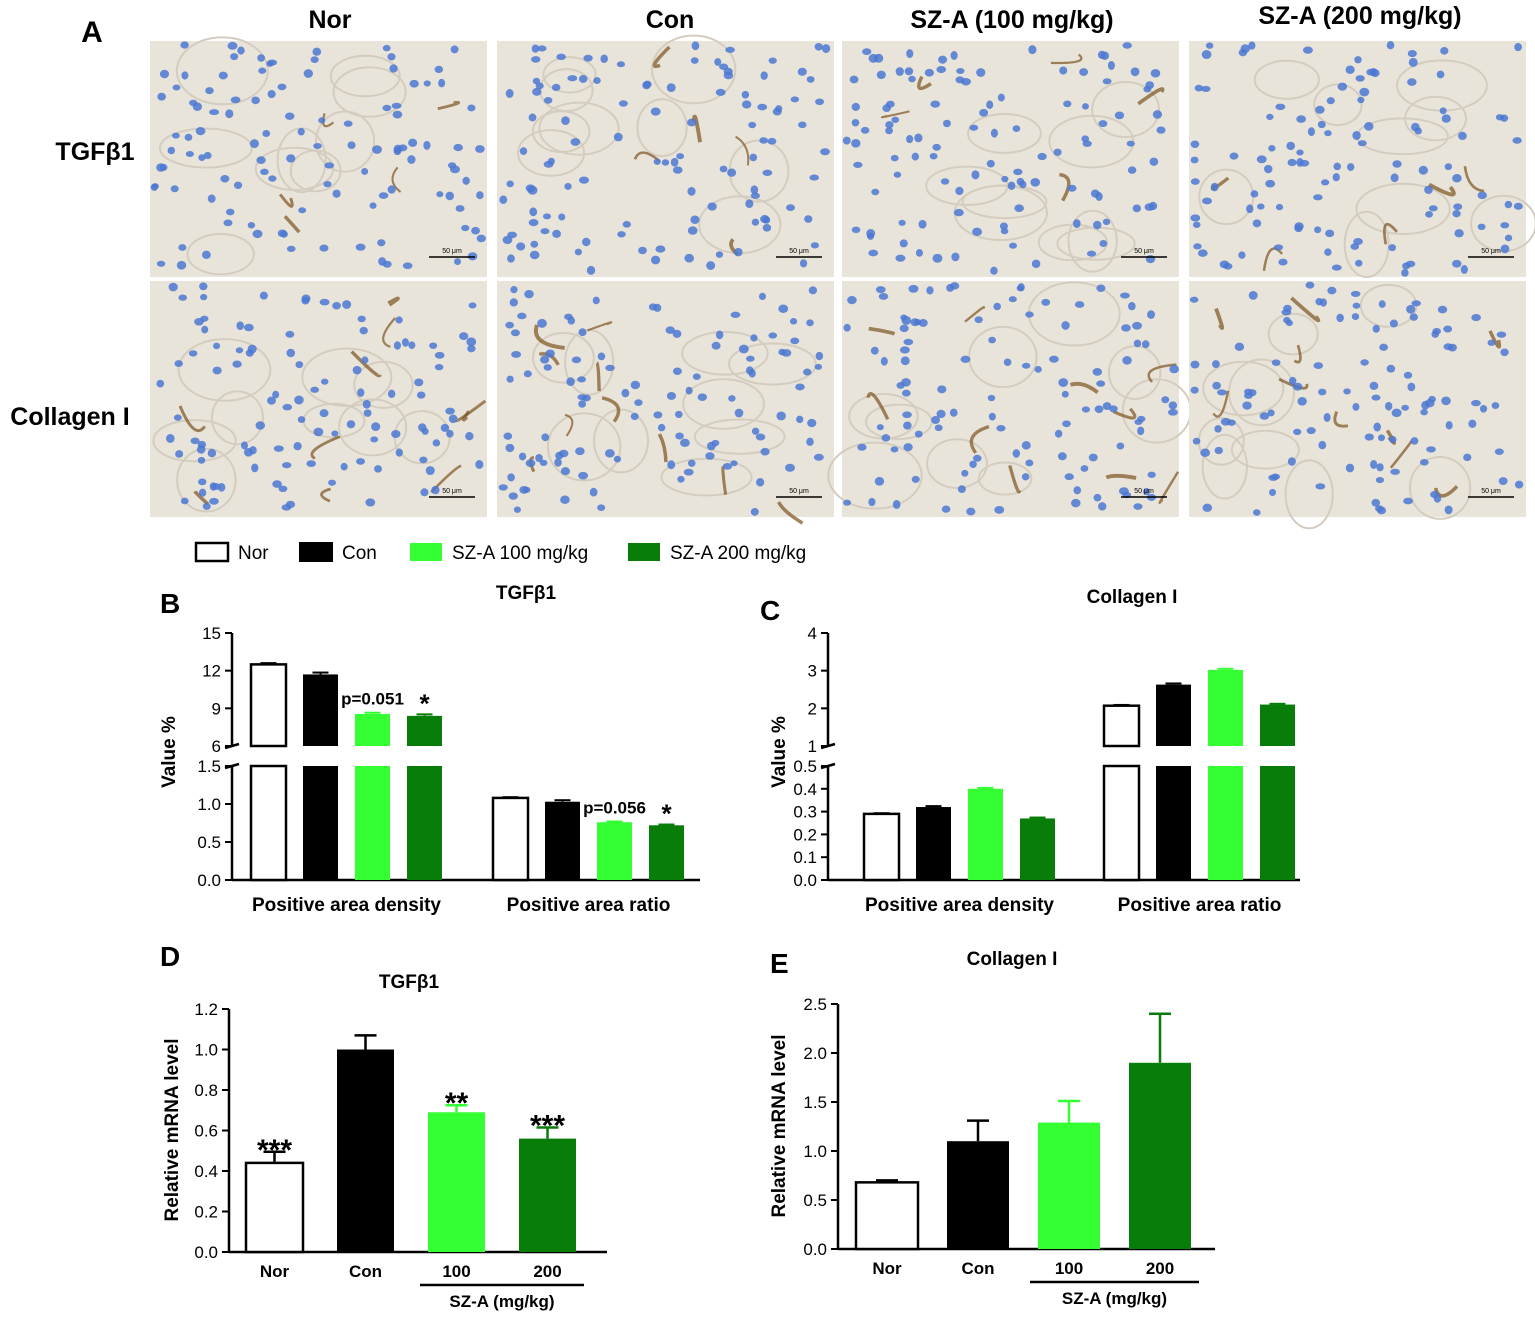 Image resolution: width=1535 pixels, height=1318 pixels. I want to click on significance-marker: **, so click(457, 1103).